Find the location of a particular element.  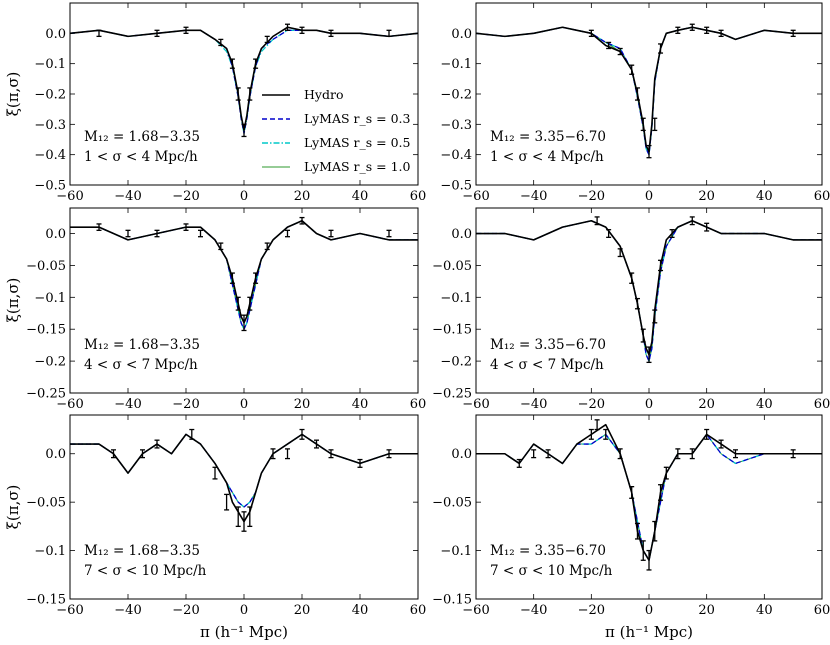

ytick-label-p11-2: −0.2 is located at coordinates (50, 95).